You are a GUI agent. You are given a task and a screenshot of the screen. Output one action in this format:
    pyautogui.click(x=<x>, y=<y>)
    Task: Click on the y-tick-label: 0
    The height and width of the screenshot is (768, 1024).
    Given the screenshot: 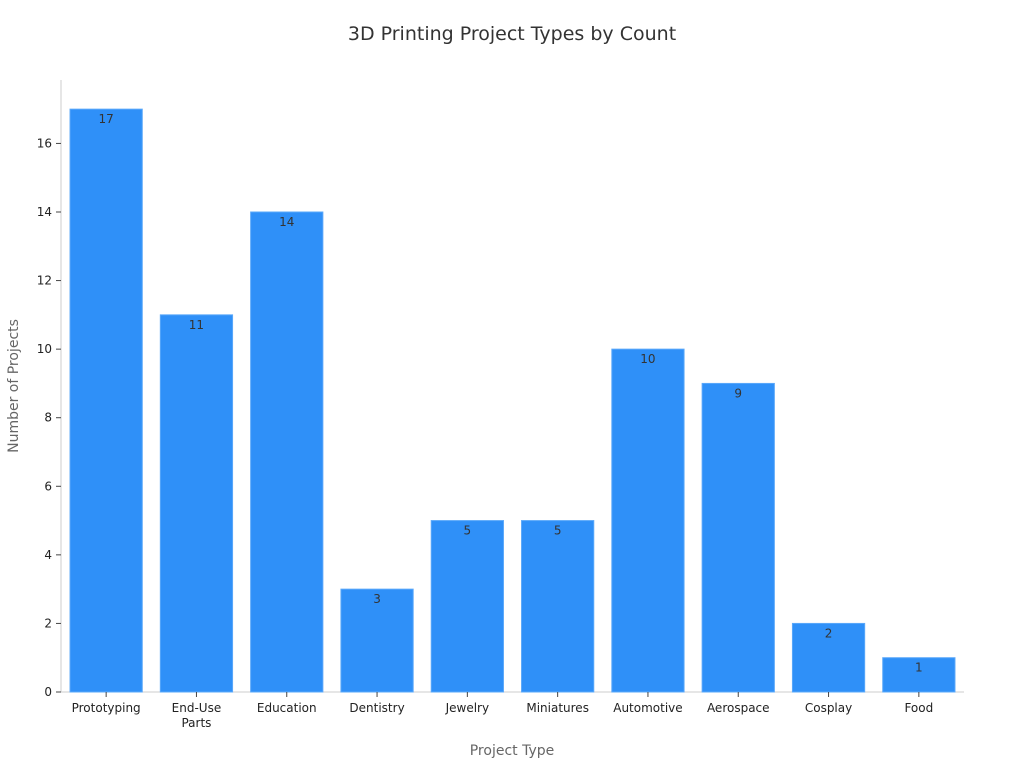 What is the action you would take?
    pyautogui.click(x=48, y=692)
    